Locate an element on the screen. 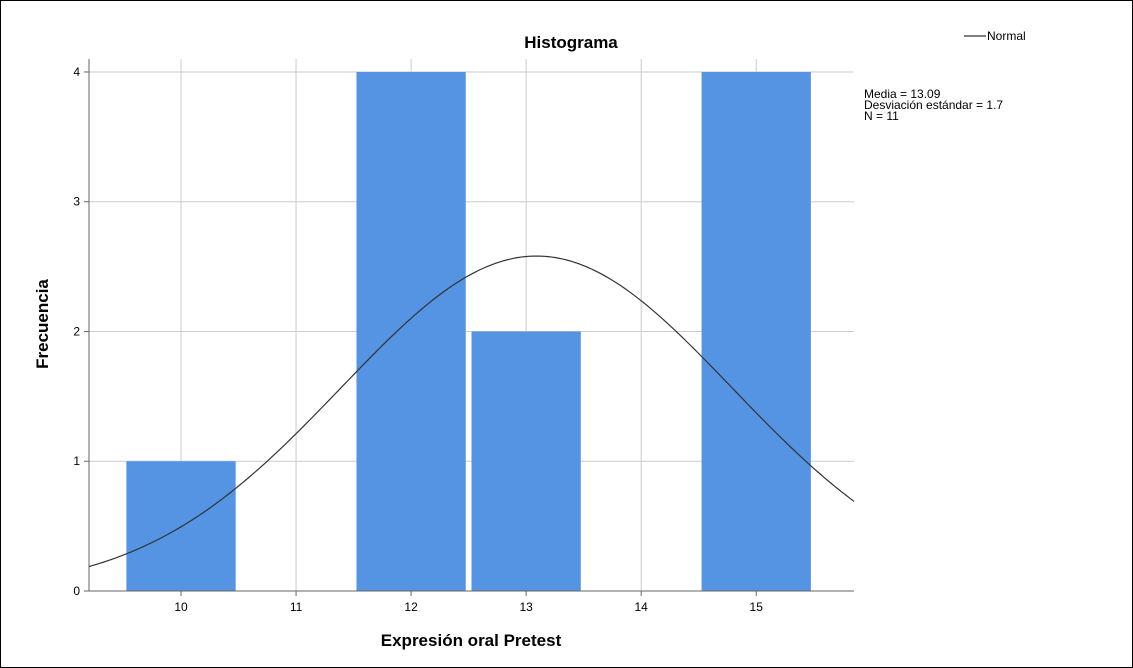 The image size is (1133, 668). x-tick-label: 12 is located at coordinates (411, 607).